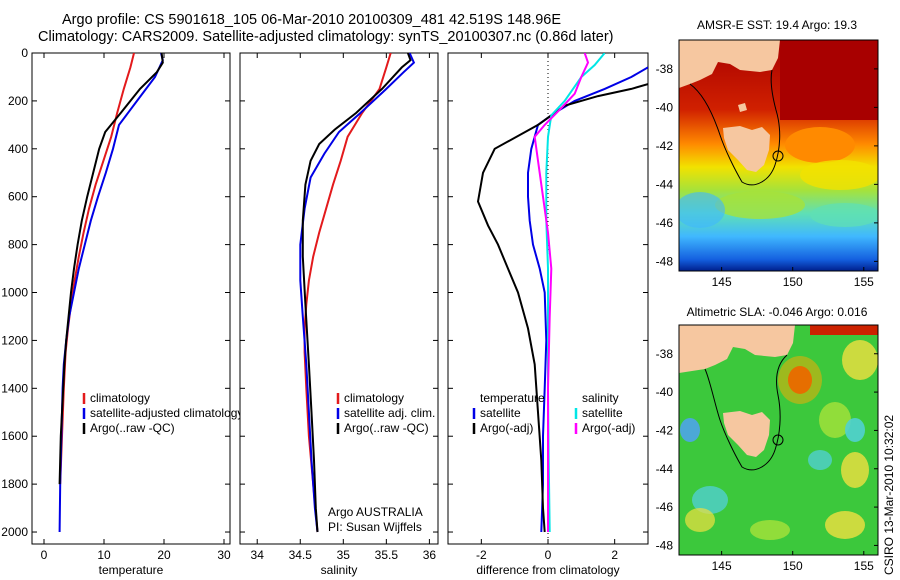  What do you see at coordinates (18, 101) in the screenshot?
I see `y-tick-label: 200` at bounding box center [18, 101].